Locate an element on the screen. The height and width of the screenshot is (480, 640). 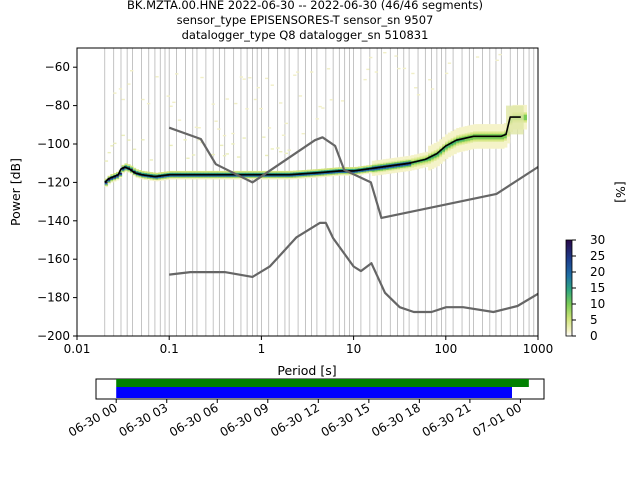
y-tick-label: −160 is located at coordinates (53, 259).